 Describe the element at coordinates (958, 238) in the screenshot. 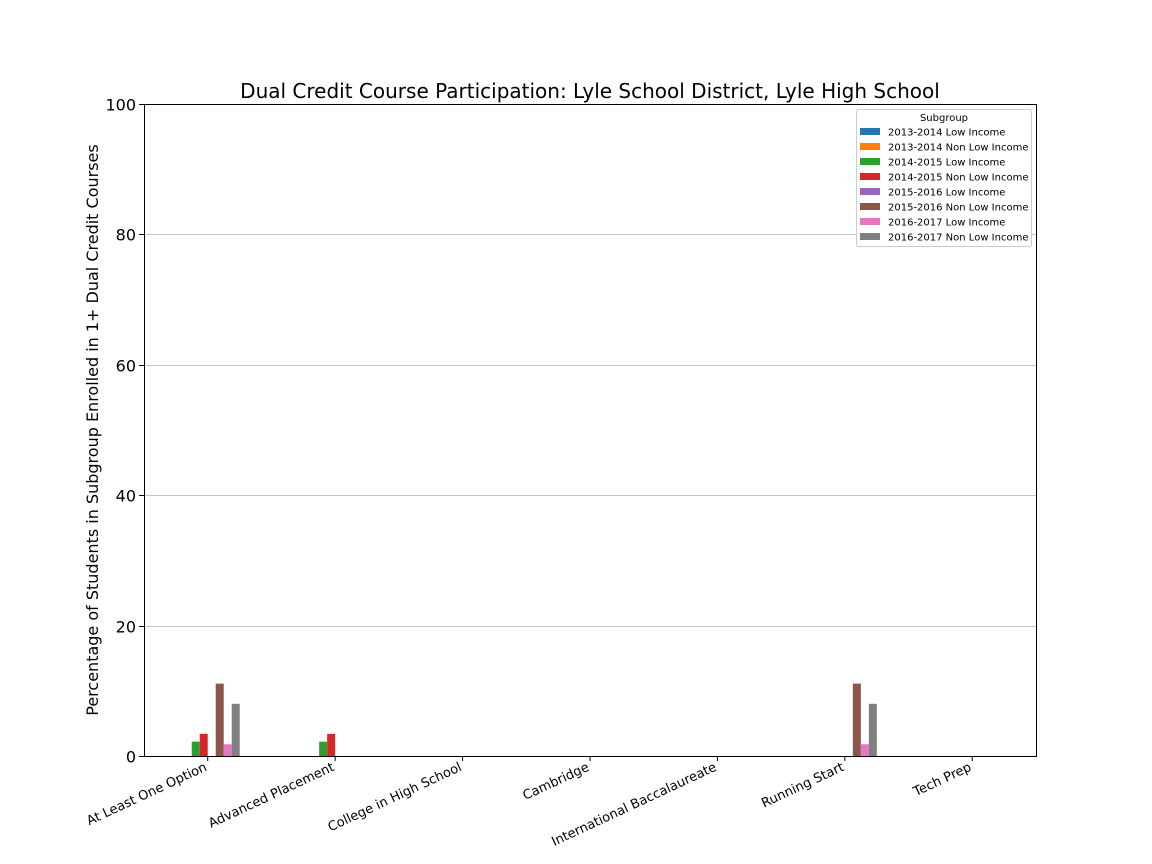

I see `legend-label: 2016-2017 Non Low Income` at that location.